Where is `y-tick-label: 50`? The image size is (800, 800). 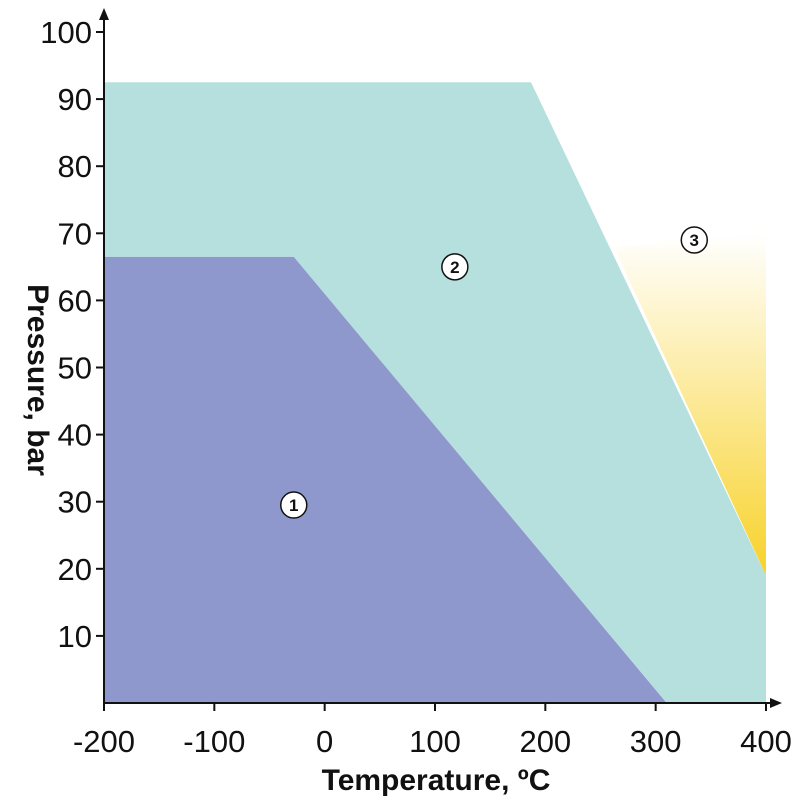
y-tick-label: 50 is located at coordinates (75, 368).